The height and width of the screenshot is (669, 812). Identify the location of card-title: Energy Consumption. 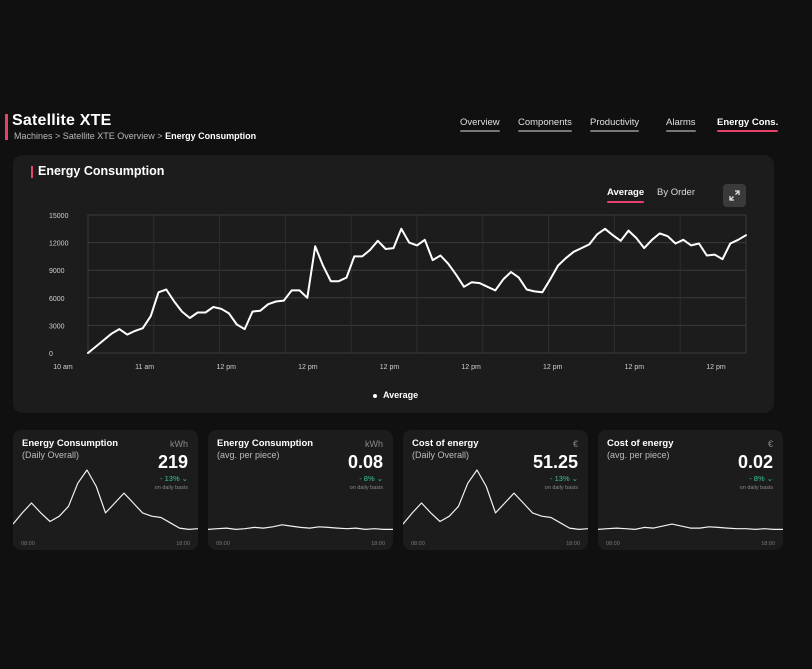
(101, 171).